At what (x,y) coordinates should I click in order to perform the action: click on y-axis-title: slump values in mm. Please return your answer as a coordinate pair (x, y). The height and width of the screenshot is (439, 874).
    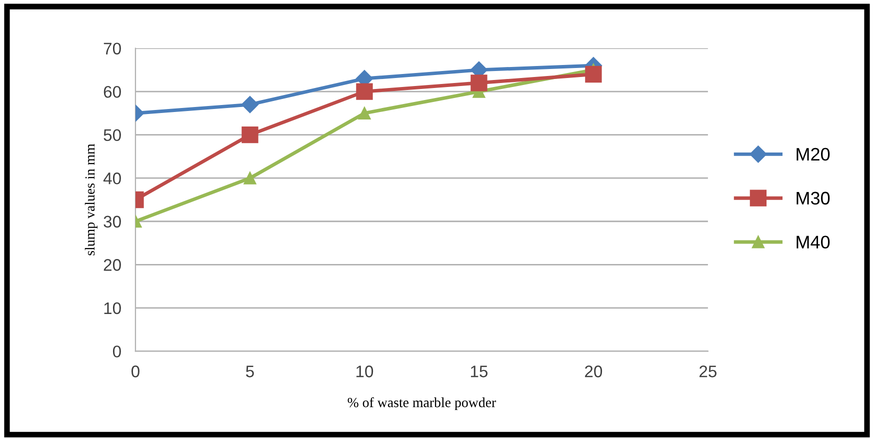
    Looking at the image, I should click on (91, 200).